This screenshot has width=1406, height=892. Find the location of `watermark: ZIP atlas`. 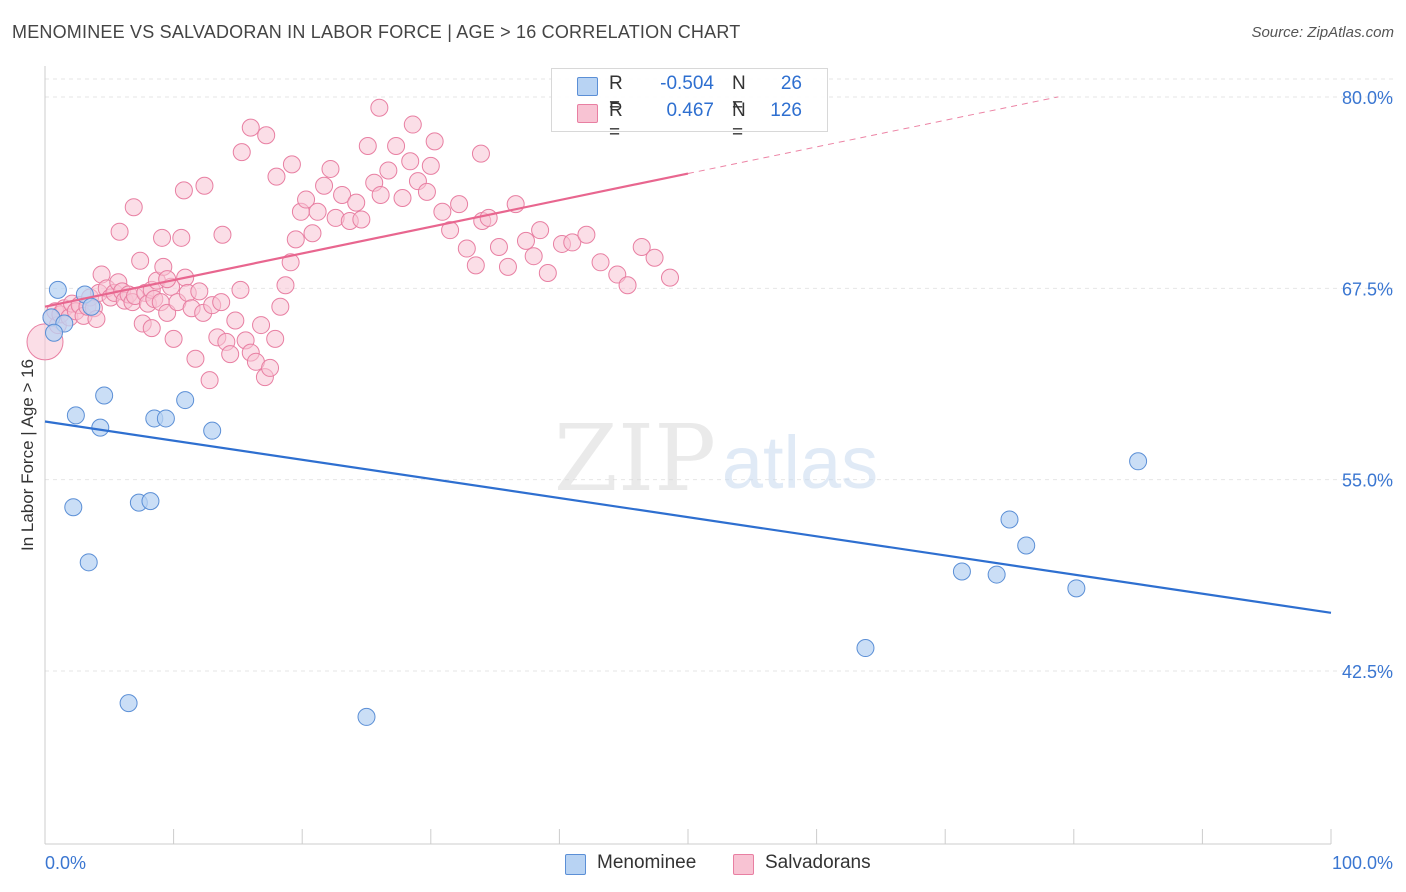

watermark: ZIP atlas is located at coordinates (716, 458).